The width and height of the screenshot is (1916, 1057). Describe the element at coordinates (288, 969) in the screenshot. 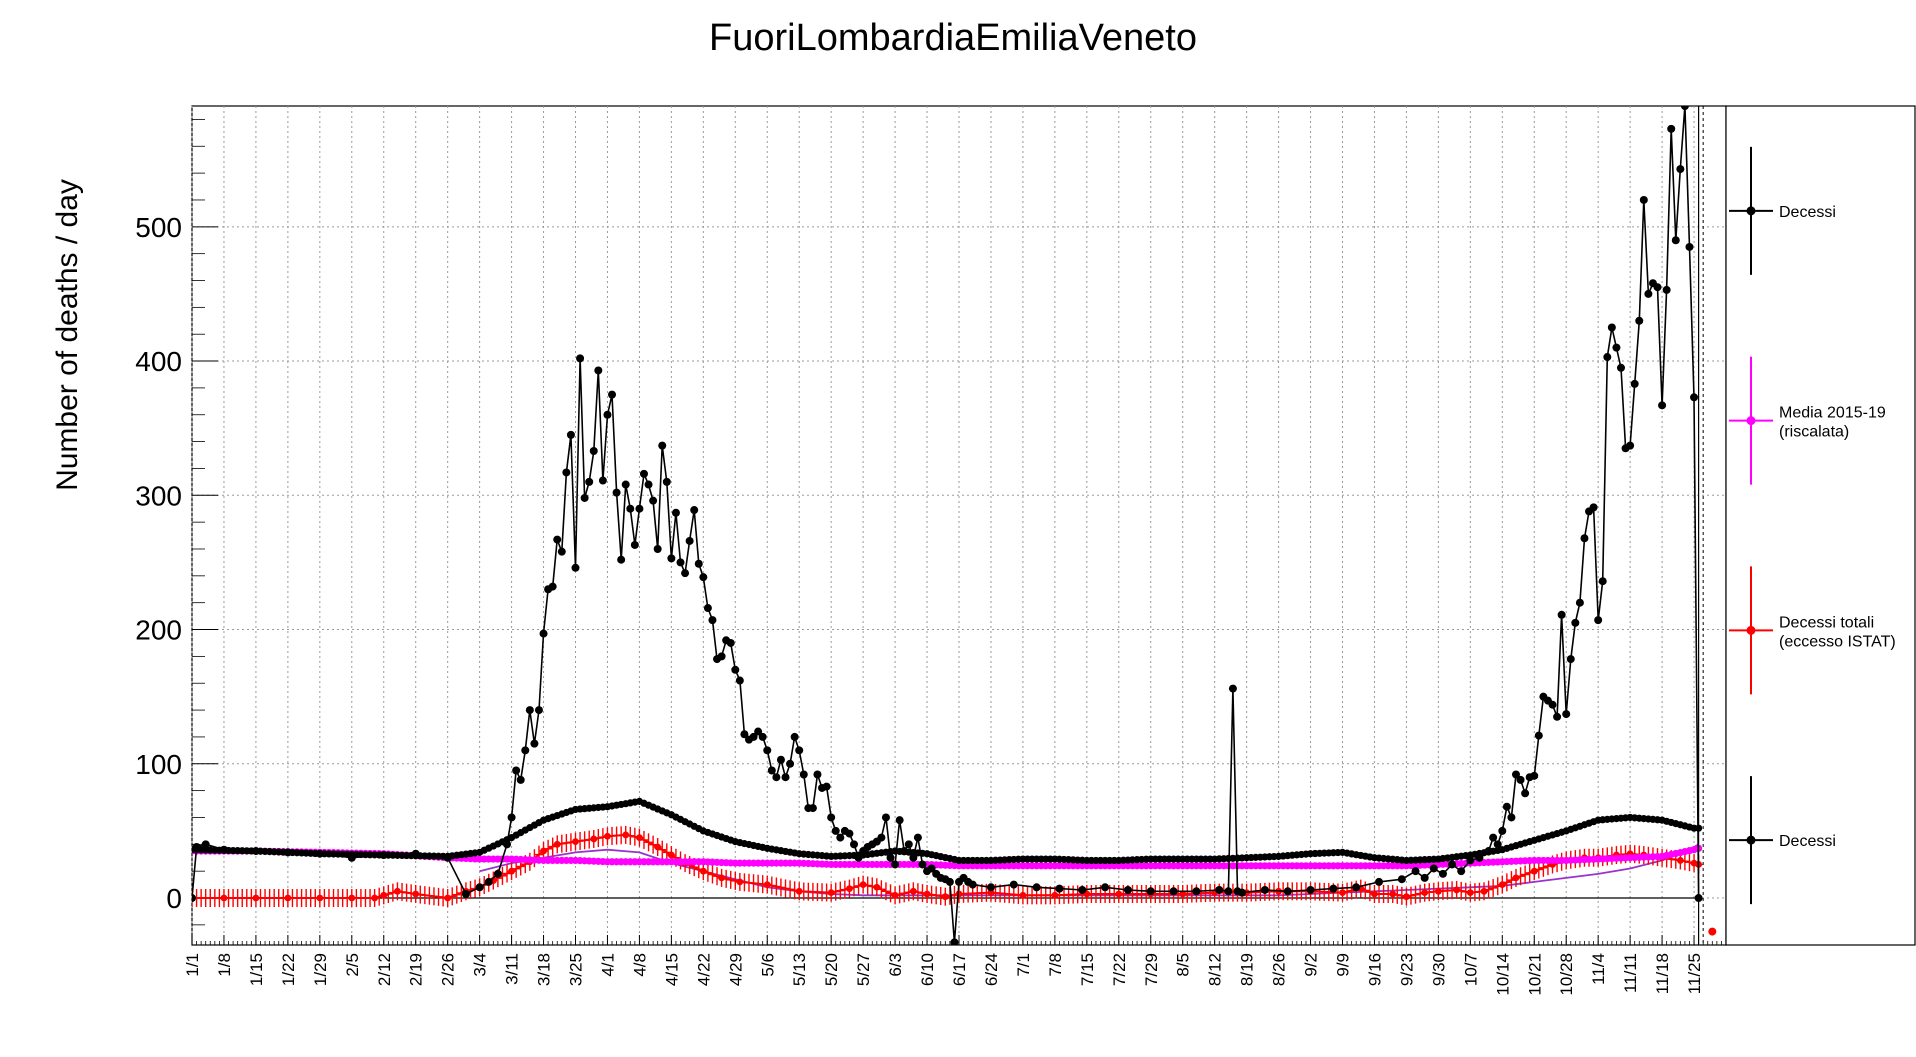

I see `x-tick-label: 1/22` at that location.